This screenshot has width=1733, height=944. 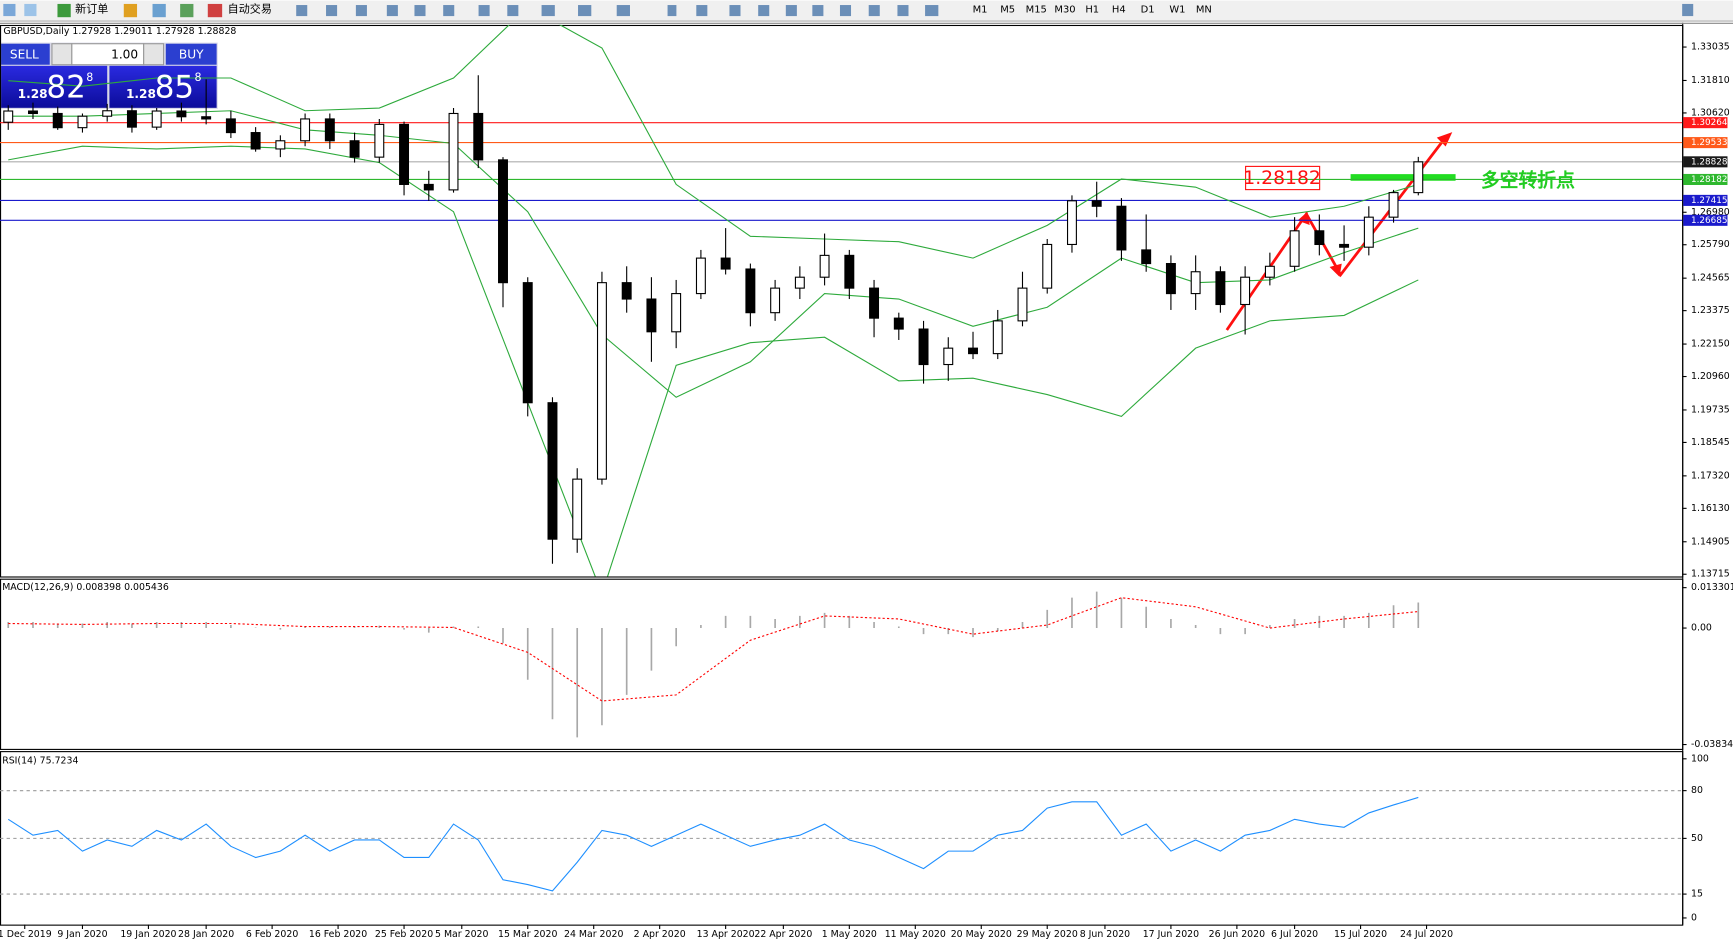 I want to click on price-pips: 85, so click(x=174, y=88).